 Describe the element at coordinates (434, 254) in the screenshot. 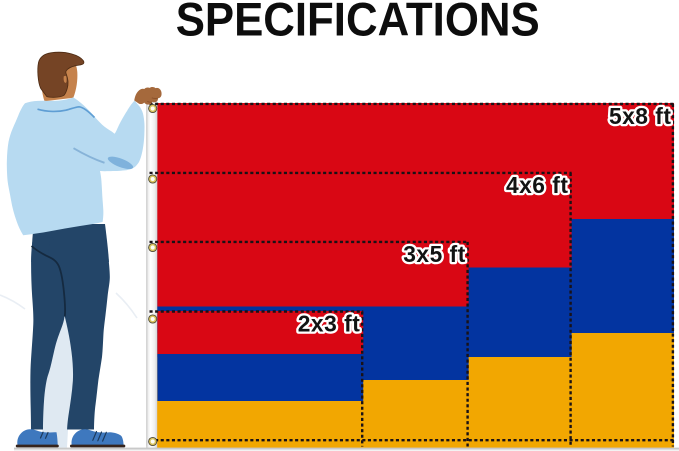

I see `svg-text: 3x5 ft` at that location.